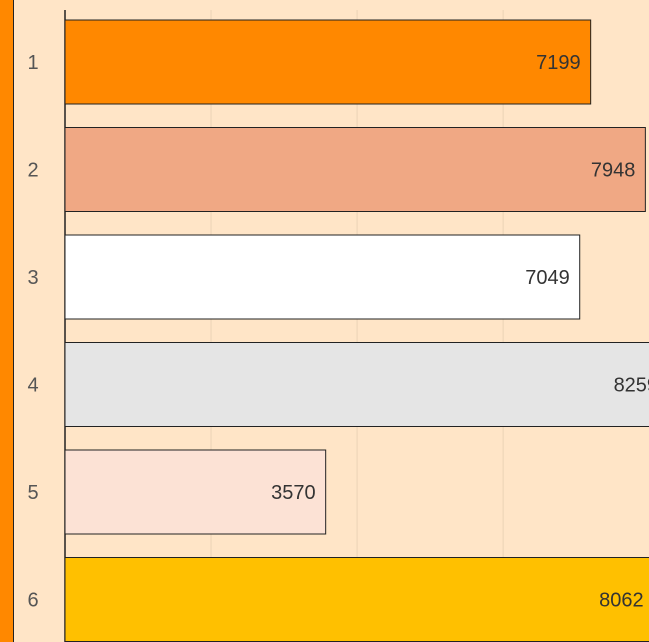  What do you see at coordinates (547, 278) in the screenshot?
I see `value-label-3: 7049` at bounding box center [547, 278].